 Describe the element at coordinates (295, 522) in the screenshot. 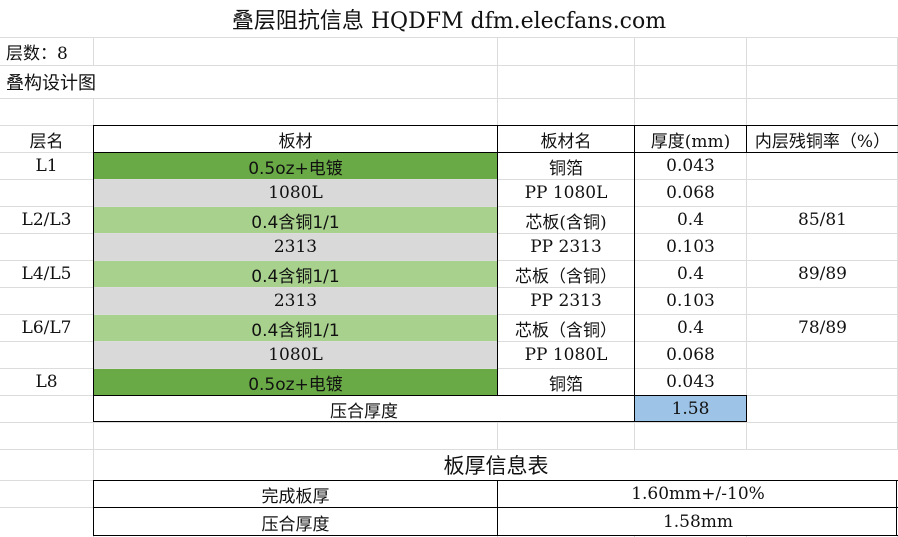

I see `info-label: 压合厚度` at that location.